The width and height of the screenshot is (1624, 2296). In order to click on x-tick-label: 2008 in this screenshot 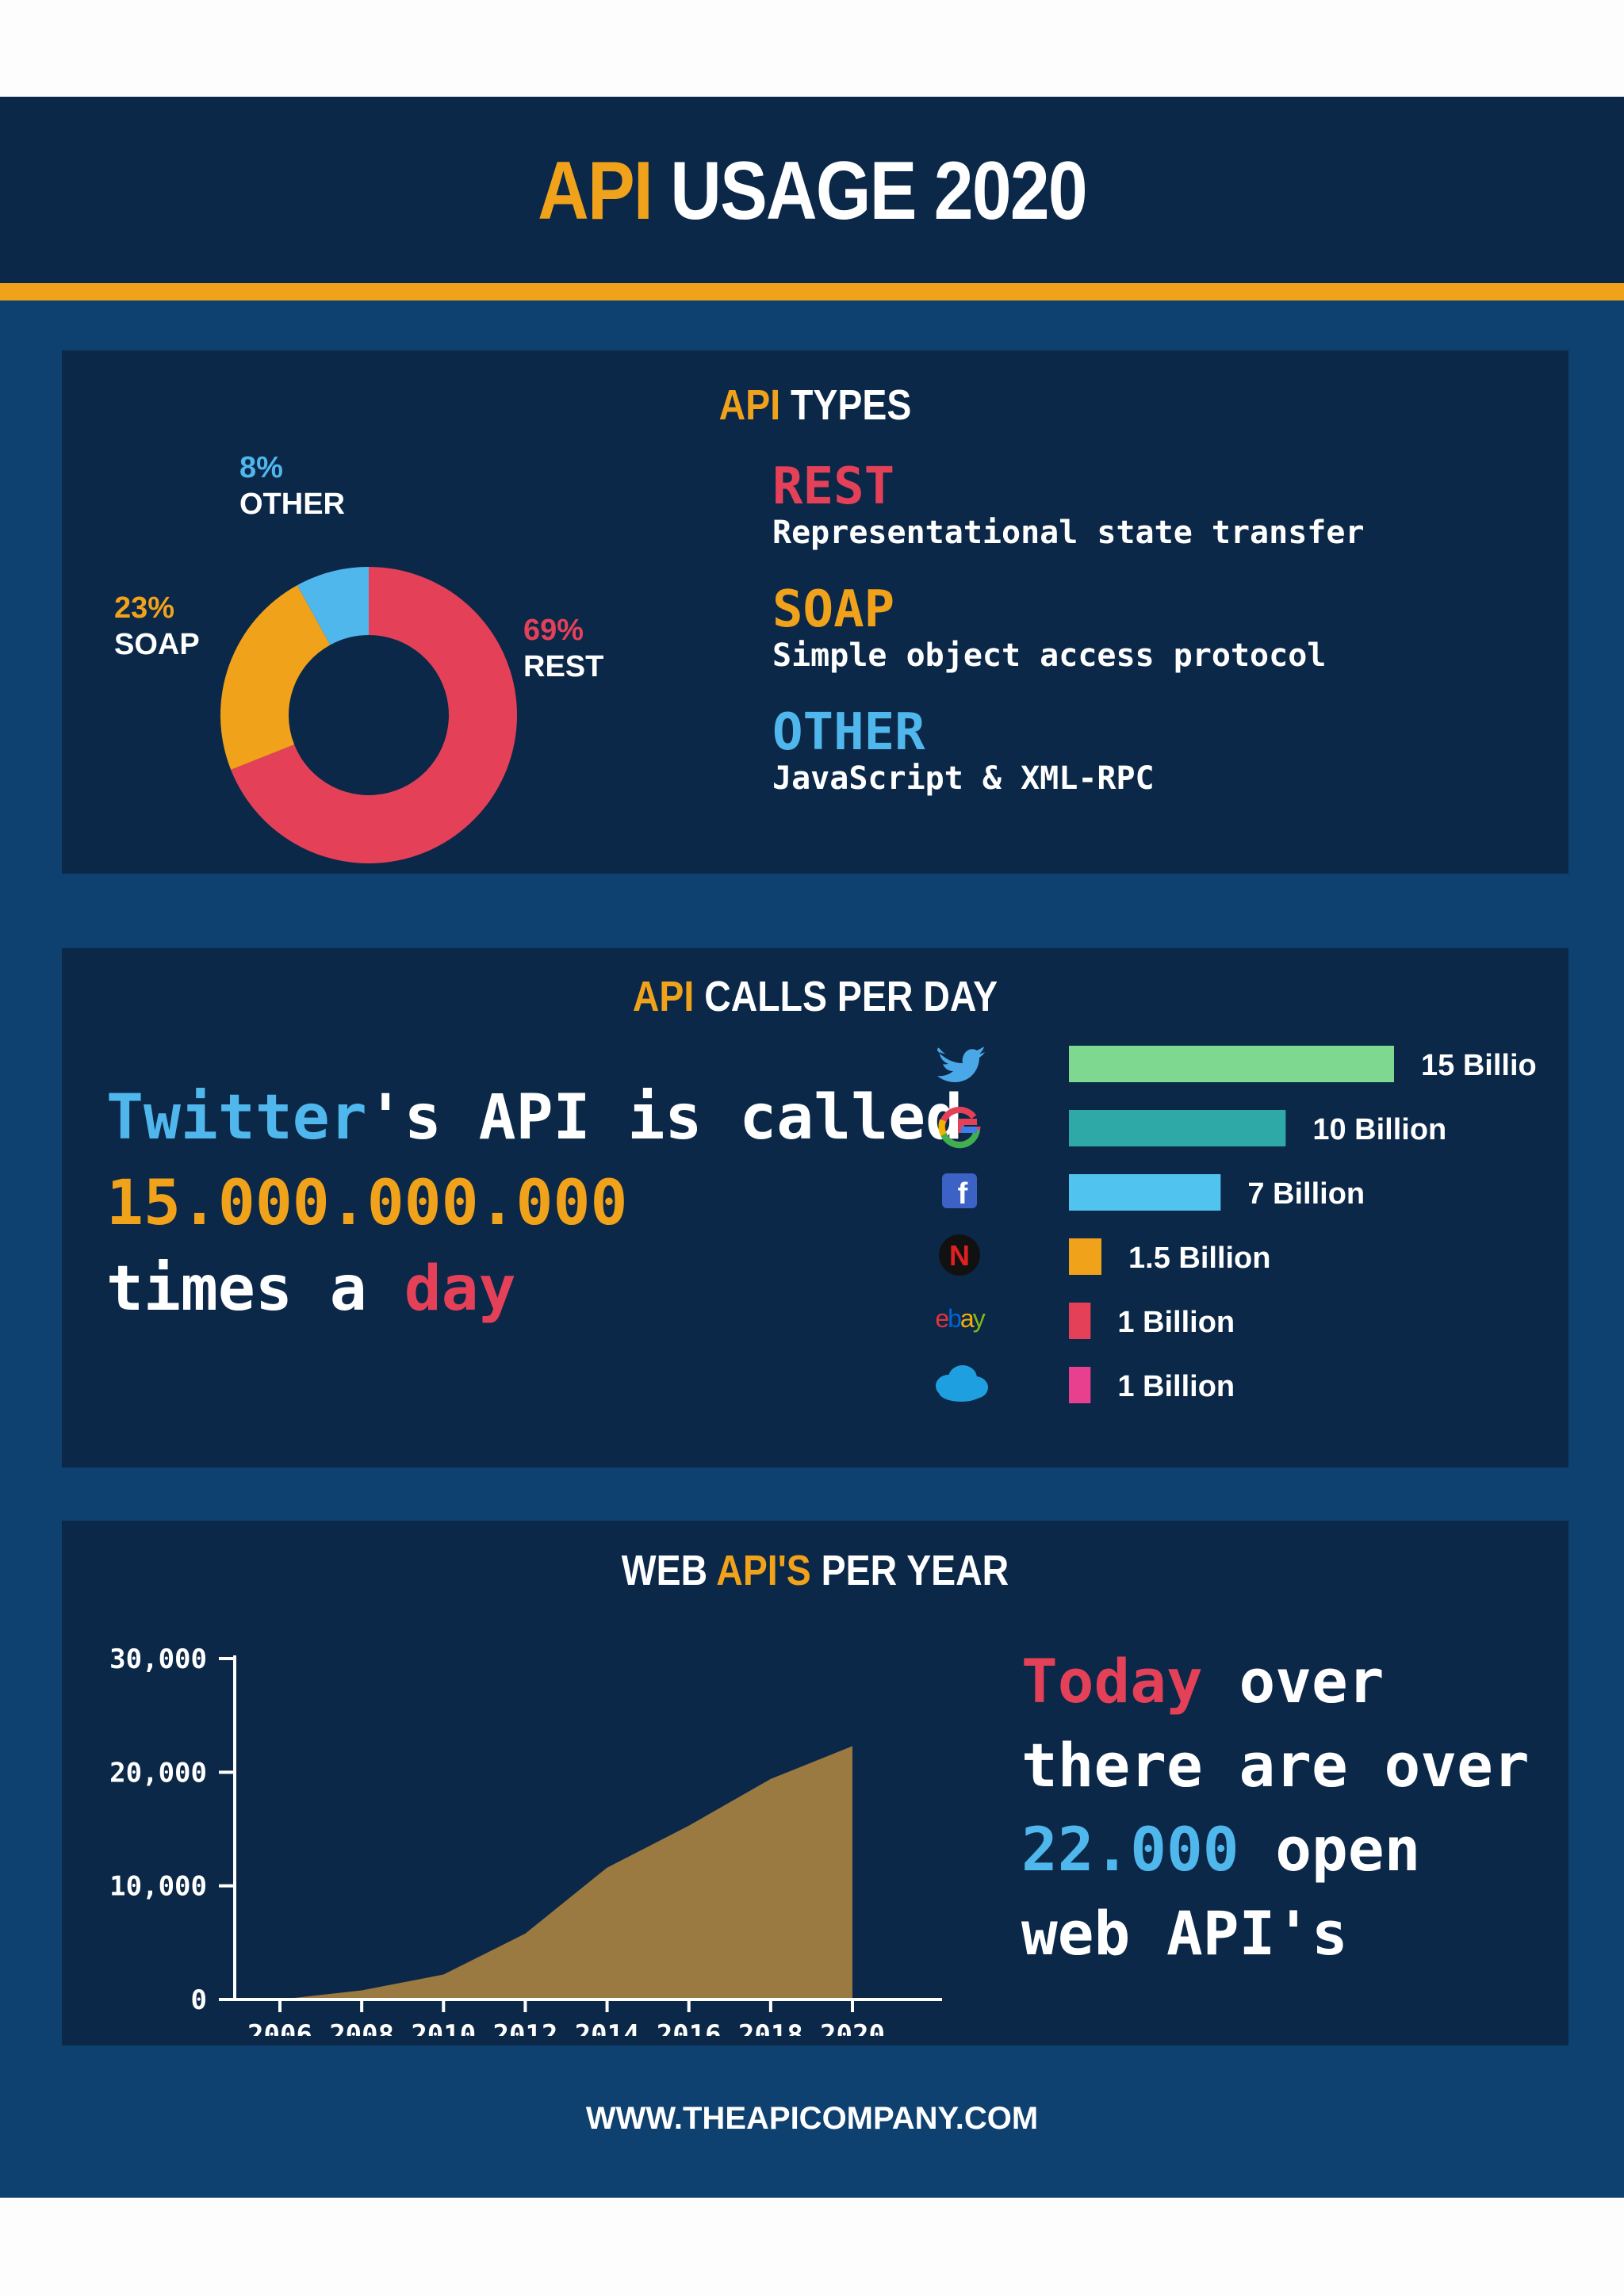, I will do `click(361, 2028)`.